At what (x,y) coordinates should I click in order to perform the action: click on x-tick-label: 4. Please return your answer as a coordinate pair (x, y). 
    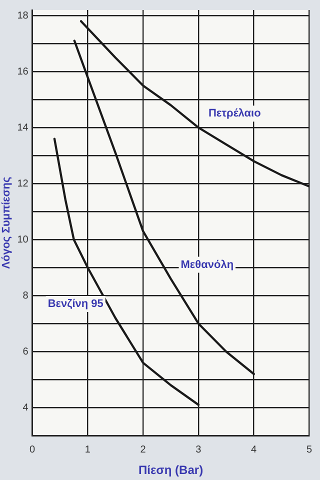
    Looking at the image, I should click on (254, 450).